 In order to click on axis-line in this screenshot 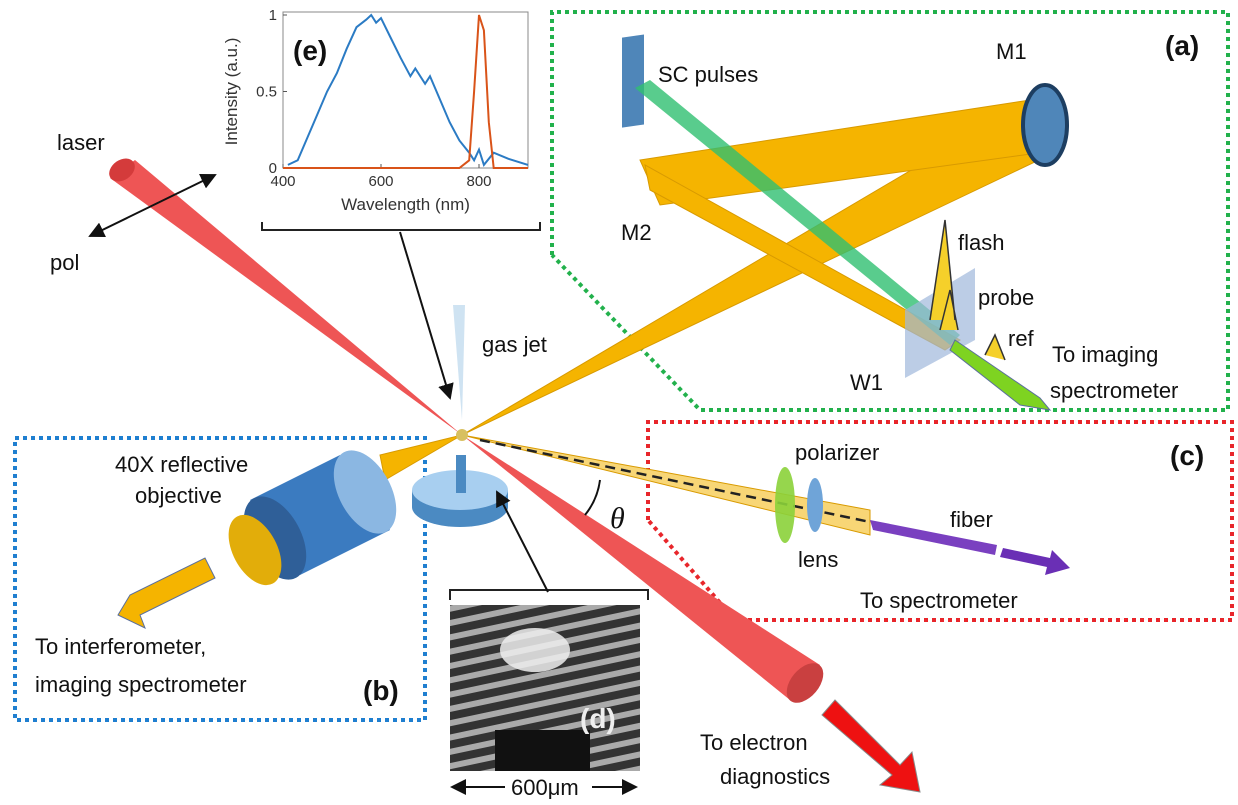, I will do `click(675, 481)`.